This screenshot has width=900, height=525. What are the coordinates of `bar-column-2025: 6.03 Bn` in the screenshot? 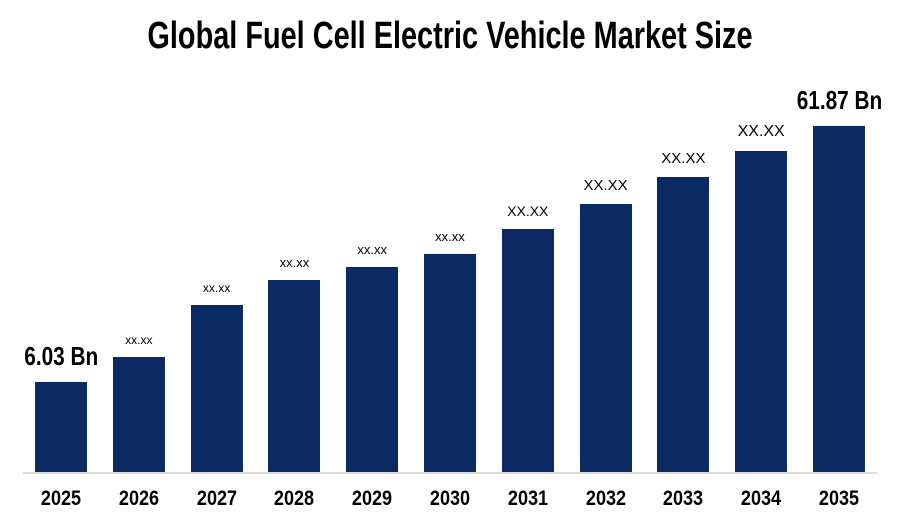 It's located at (61, 407).